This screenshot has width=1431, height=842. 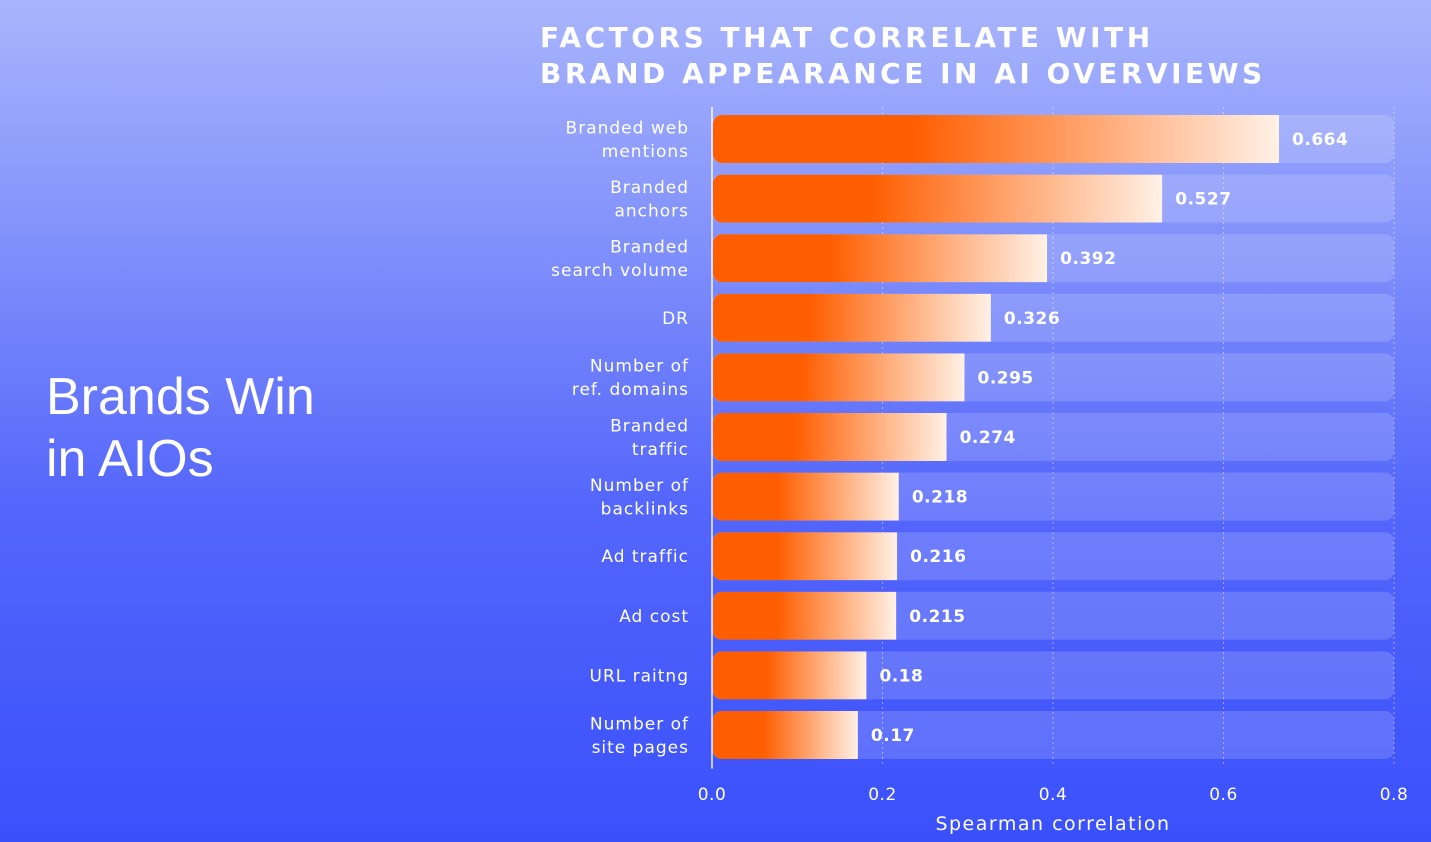 I want to click on category-label-line: backlinks, so click(x=645, y=509).